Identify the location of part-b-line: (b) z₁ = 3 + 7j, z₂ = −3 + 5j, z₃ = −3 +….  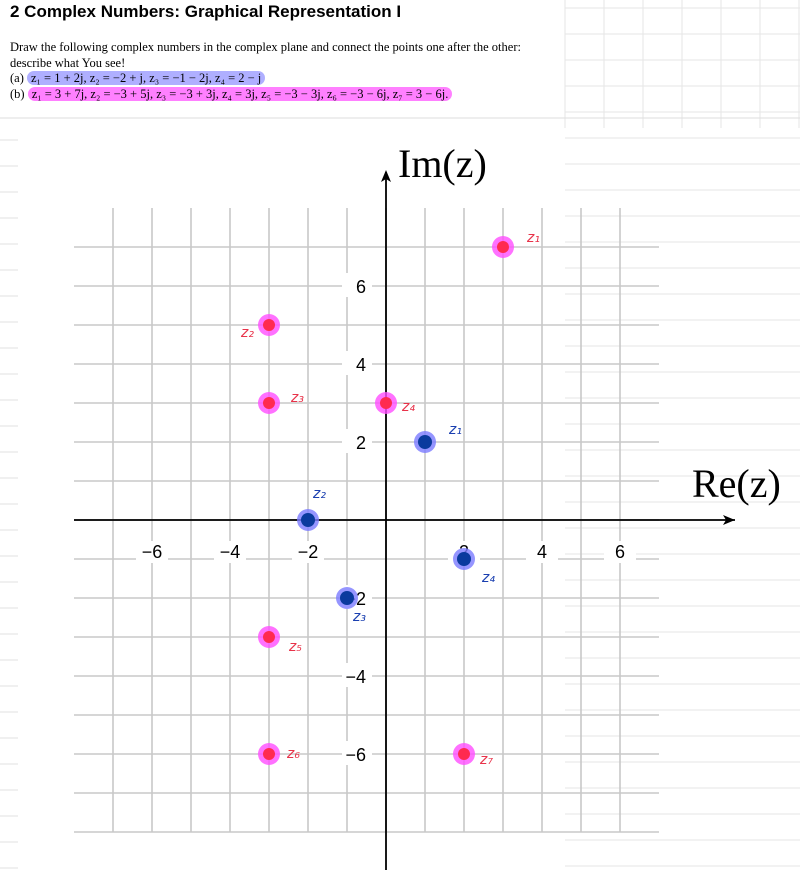
(290, 94).